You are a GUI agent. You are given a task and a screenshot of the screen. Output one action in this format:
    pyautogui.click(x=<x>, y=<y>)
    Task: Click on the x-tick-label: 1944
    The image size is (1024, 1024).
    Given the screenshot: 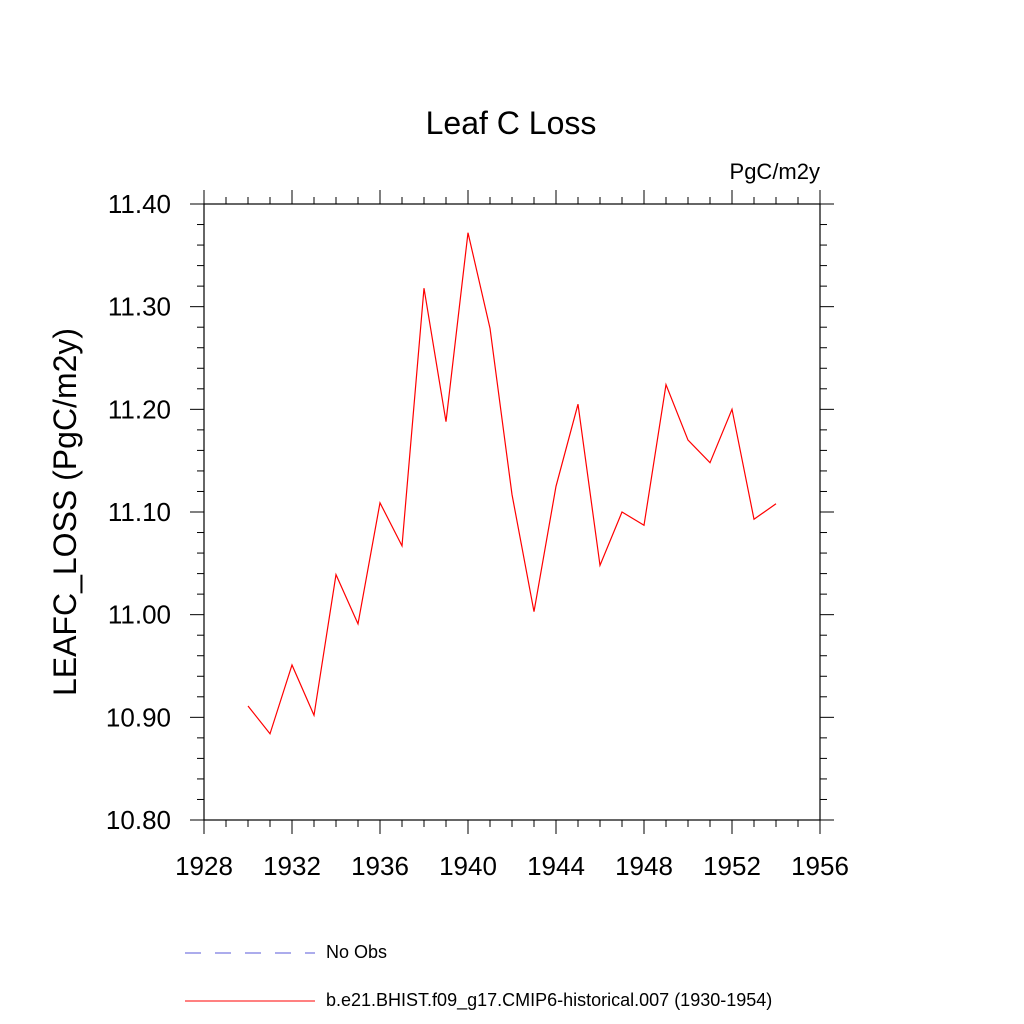 What is the action you would take?
    pyautogui.click(x=556, y=866)
    